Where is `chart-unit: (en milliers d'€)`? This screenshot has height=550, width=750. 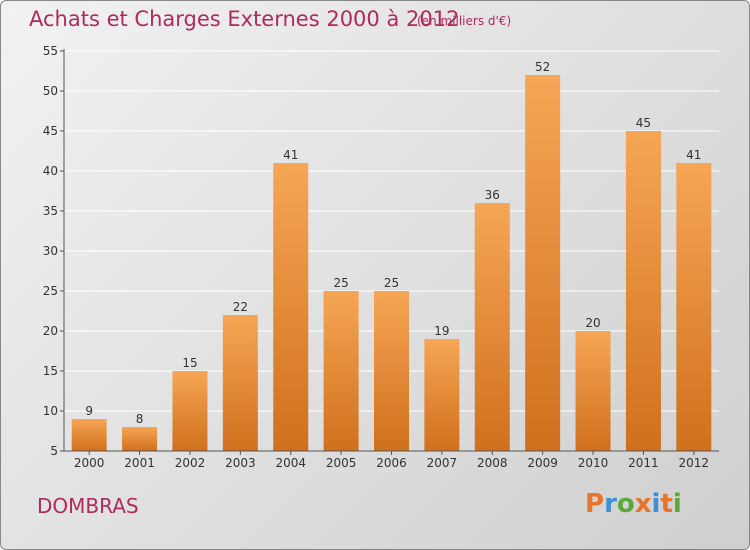 chart-unit: (en milliers d'€) is located at coordinates (464, 21).